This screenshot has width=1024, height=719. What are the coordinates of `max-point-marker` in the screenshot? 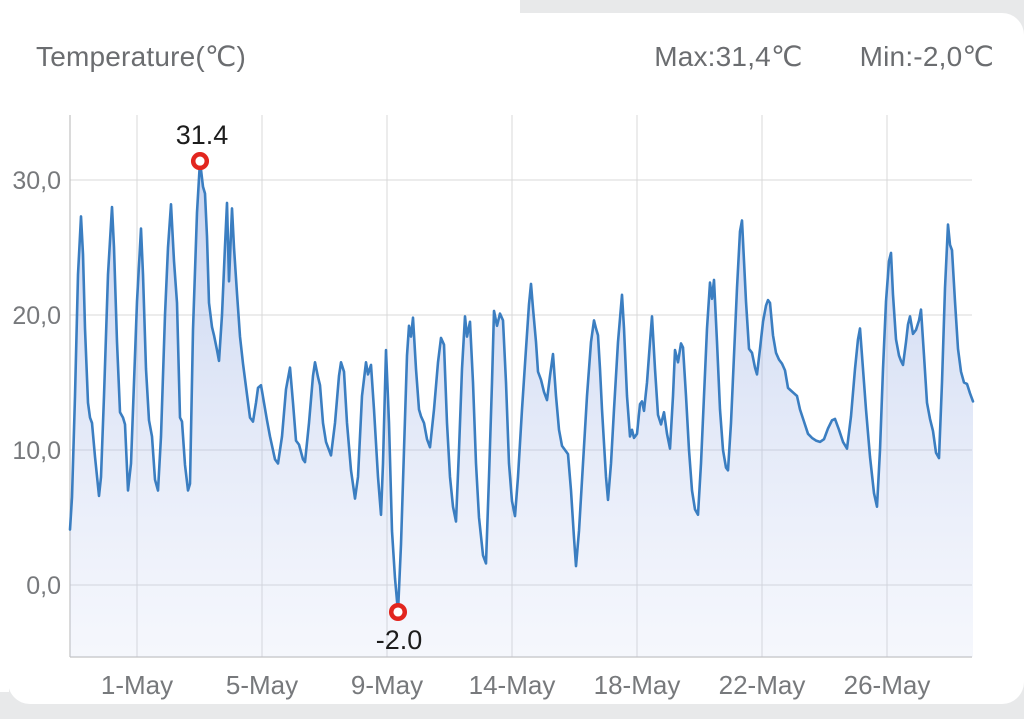 It's located at (200, 161).